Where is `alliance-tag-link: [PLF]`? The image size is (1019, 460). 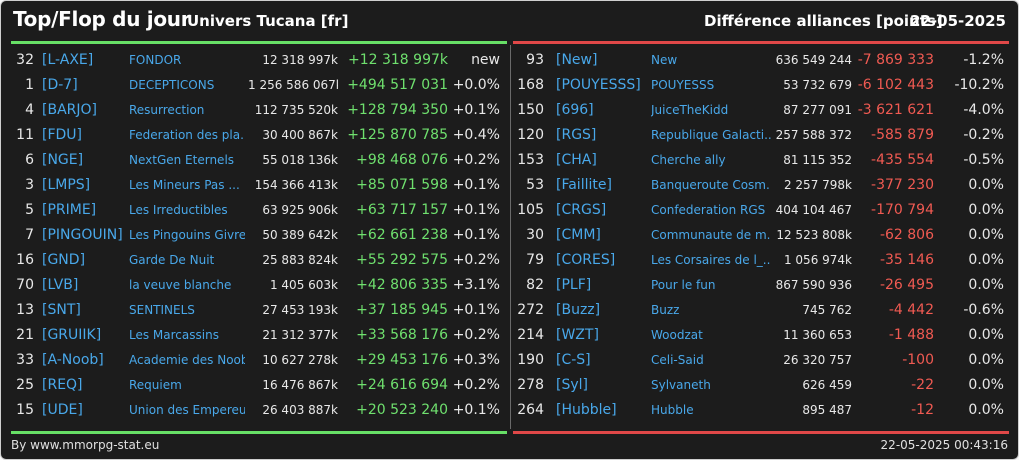
alliance-tag-link: [PLF] is located at coordinates (574, 285).